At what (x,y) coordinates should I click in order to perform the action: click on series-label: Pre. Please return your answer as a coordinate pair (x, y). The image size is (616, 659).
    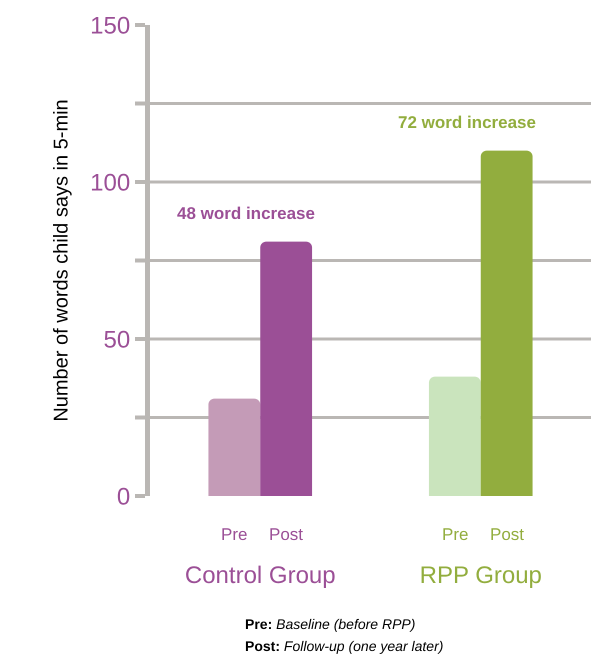
    Looking at the image, I should click on (234, 534).